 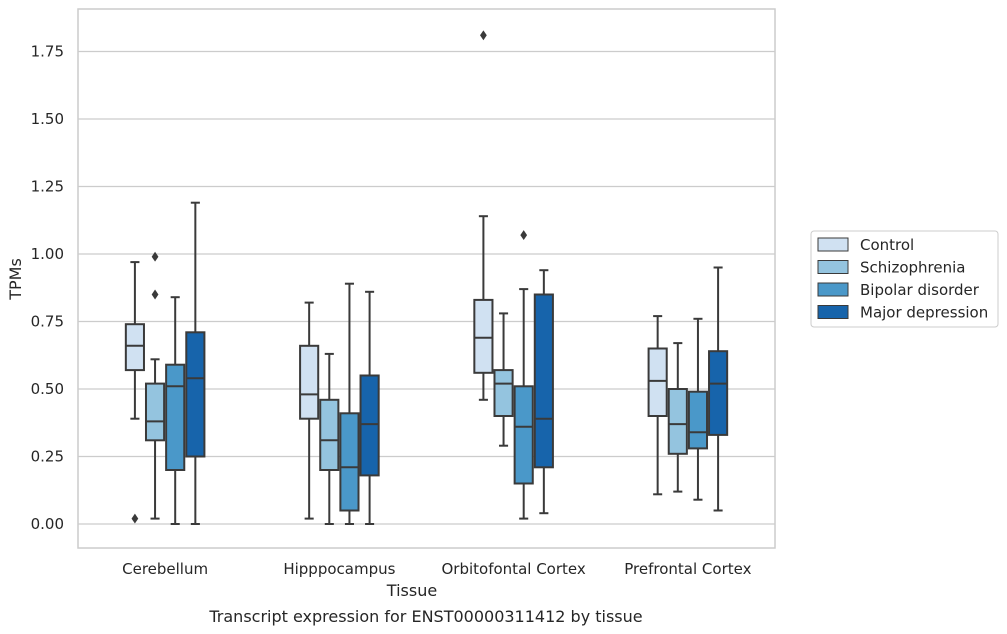 What do you see at coordinates (47, 119) in the screenshot?
I see `y-tick-label: 1.50` at bounding box center [47, 119].